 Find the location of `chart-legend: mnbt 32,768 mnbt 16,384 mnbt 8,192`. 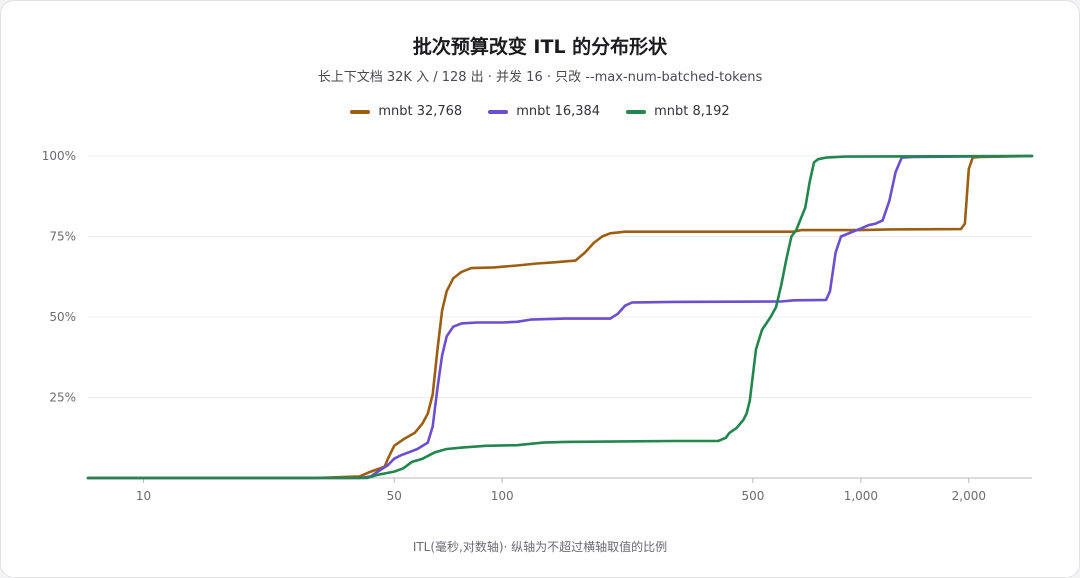

chart-legend: mnbt 32,768 mnbt 16,384 mnbt 8,192 is located at coordinates (540, 111).